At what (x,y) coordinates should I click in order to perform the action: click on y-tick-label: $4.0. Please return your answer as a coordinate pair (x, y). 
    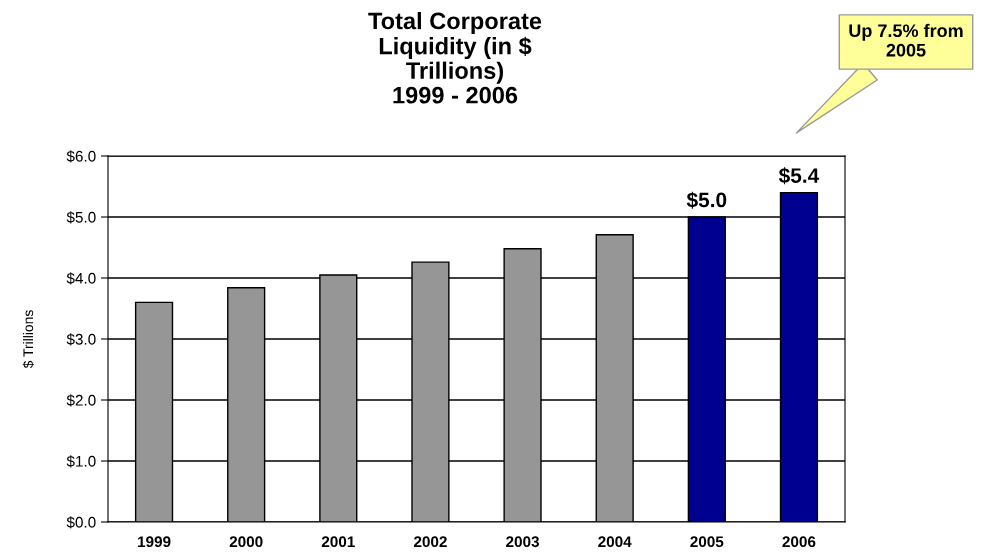
    Looking at the image, I should click on (81, 278).